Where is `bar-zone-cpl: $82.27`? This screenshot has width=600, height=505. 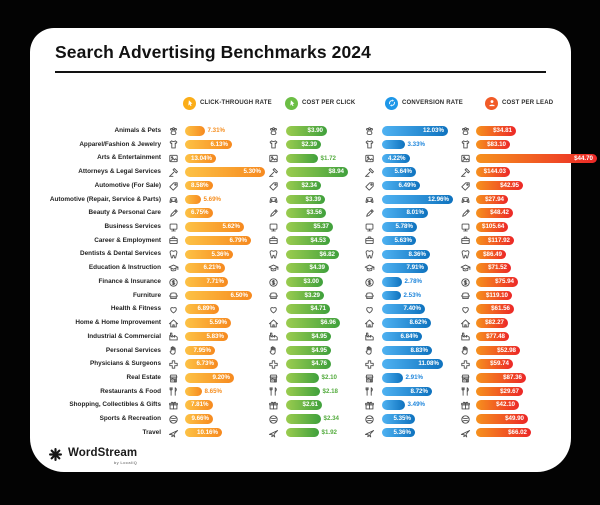 bar-zone-cpl: $82.27 is located at coordinates (492, 323).